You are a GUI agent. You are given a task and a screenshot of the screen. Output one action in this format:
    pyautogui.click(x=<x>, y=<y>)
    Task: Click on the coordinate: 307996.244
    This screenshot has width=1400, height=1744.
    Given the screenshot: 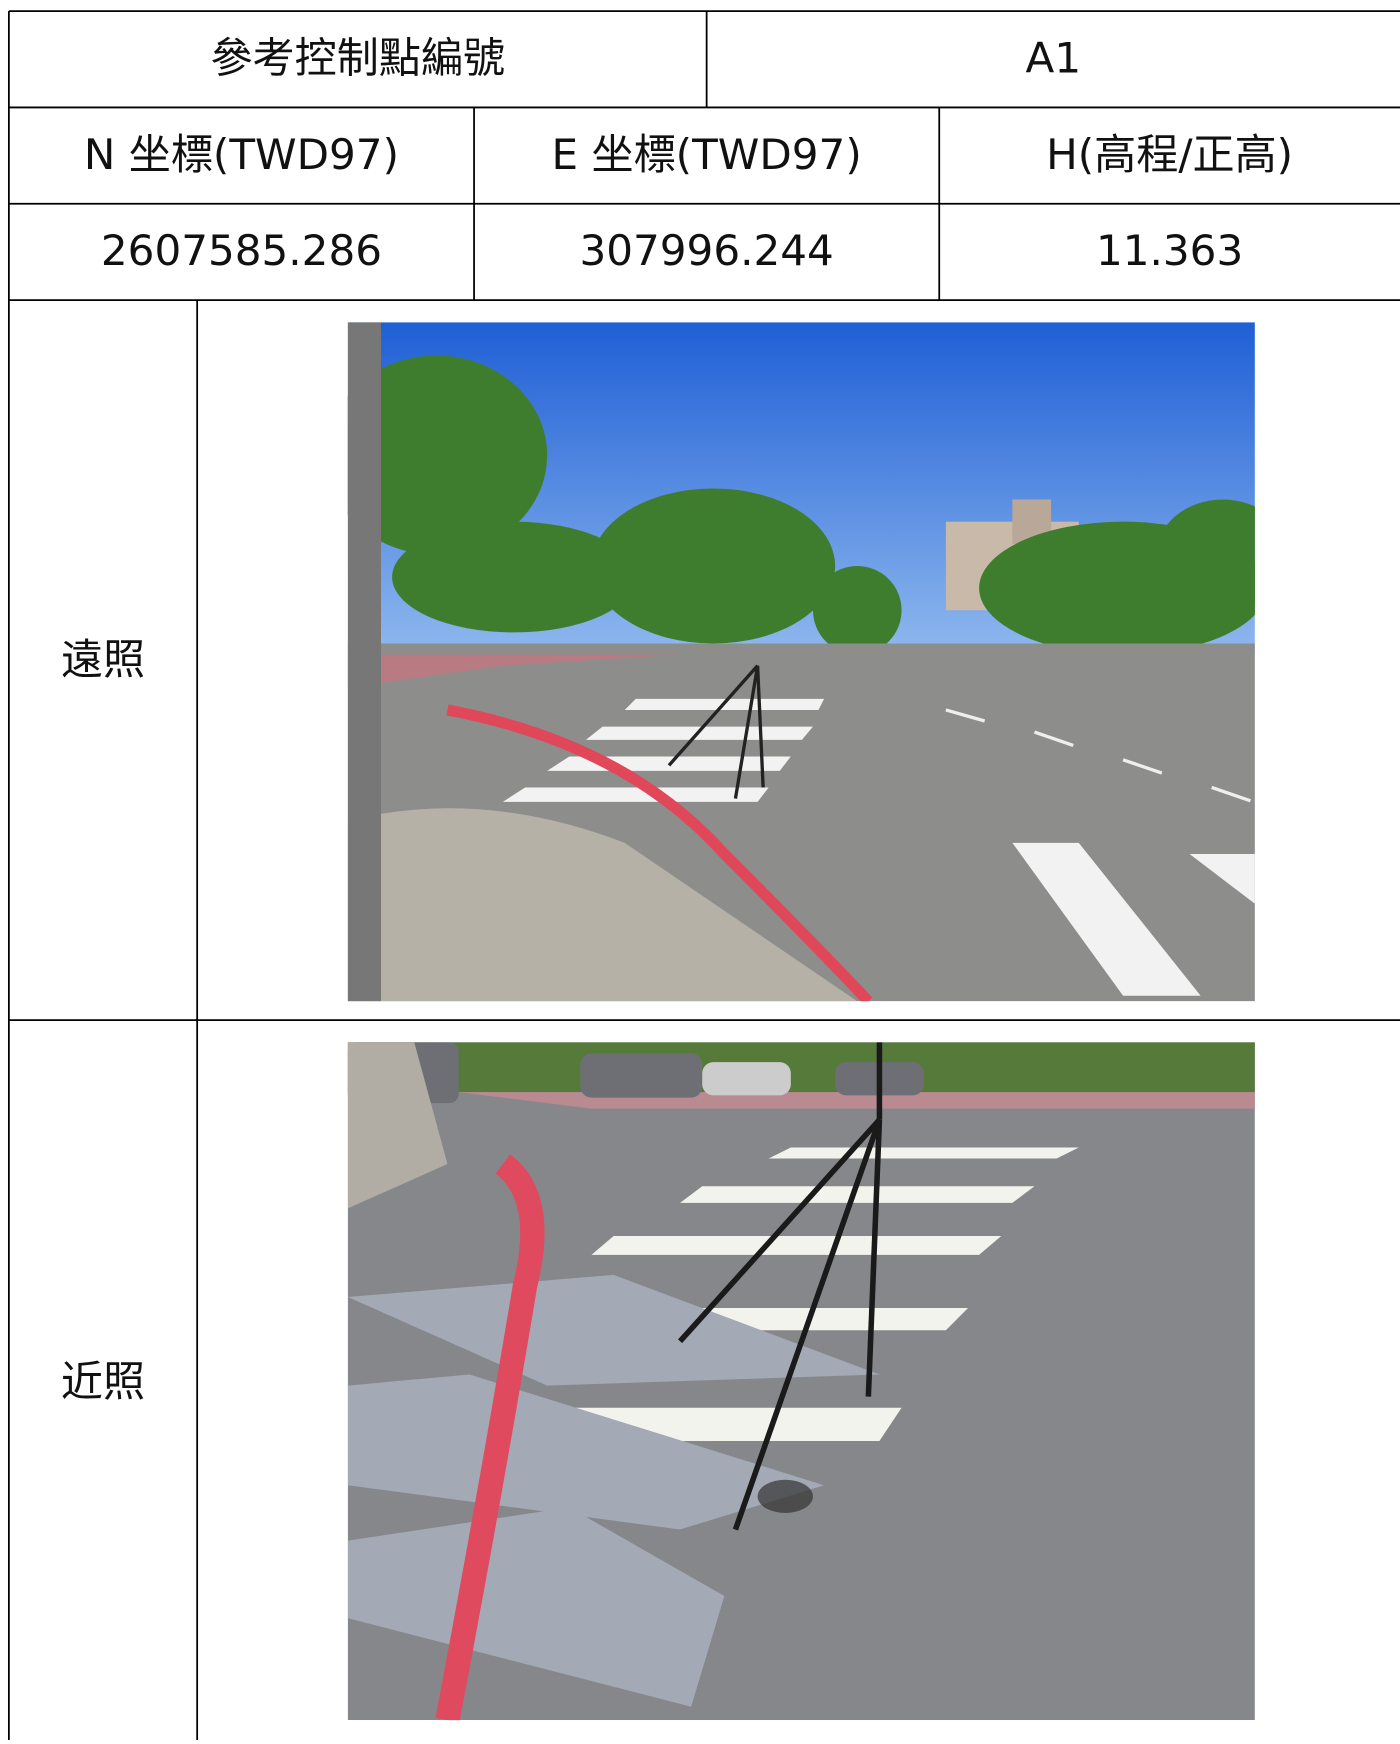 What is the action you would take?
    pyautogui.click(x=706, y=250)
    